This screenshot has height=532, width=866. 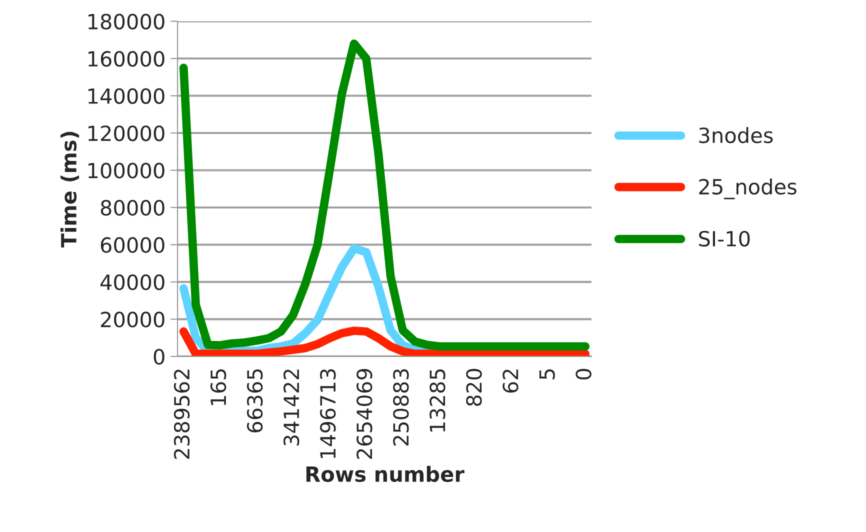 What do you see at coordinates (401, 407) in the screenshot?
I see `x-tick-label: 250883` at bounding box center [401, 407].